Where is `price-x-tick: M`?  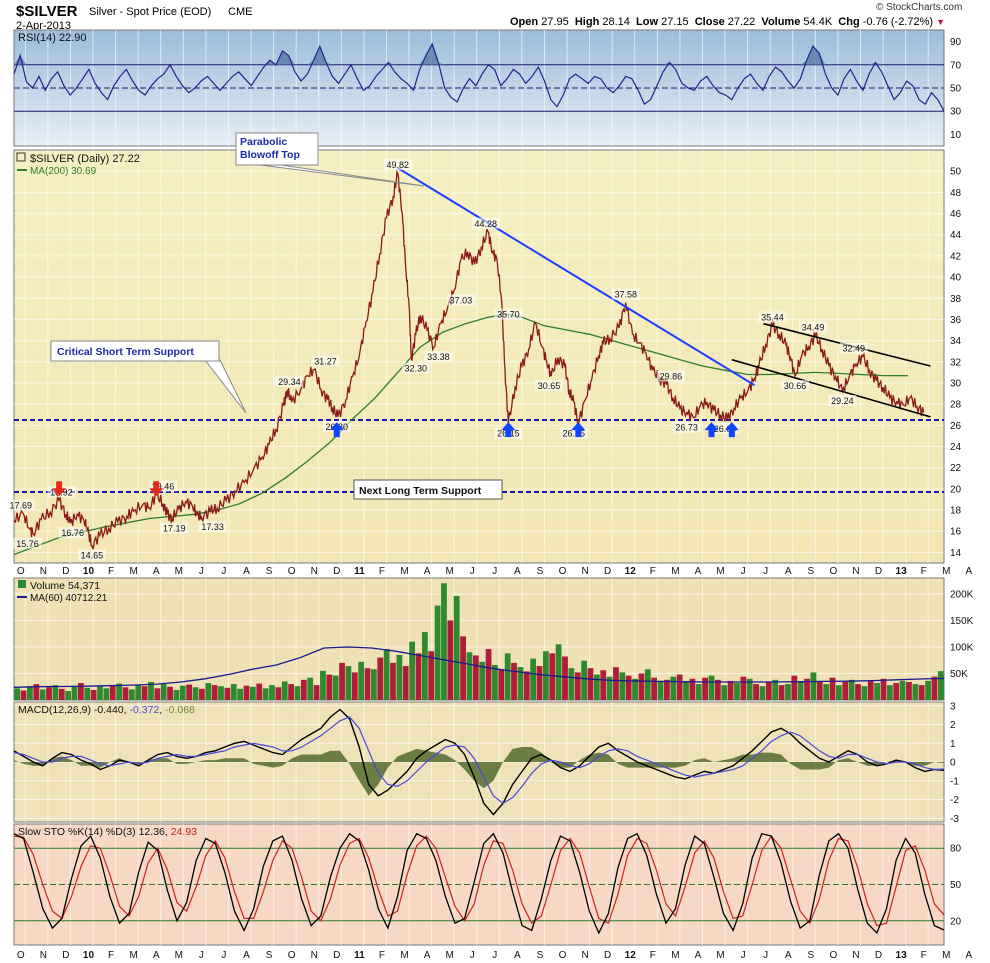 price-x-tick: M is located at coordinates (179, 571).